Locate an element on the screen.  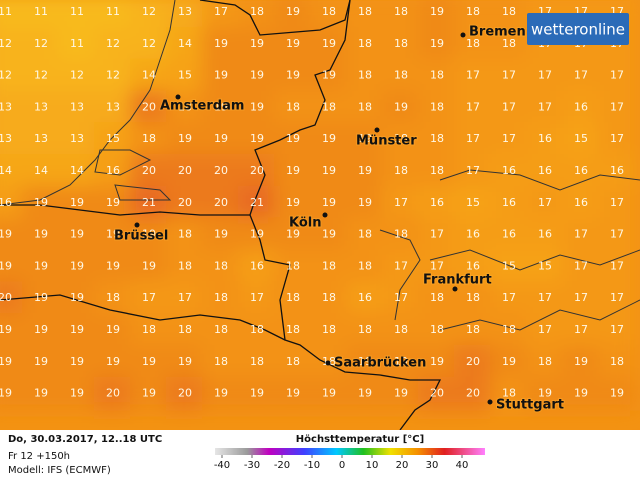
temp-value: 14 is located at coordinates (77, 170).